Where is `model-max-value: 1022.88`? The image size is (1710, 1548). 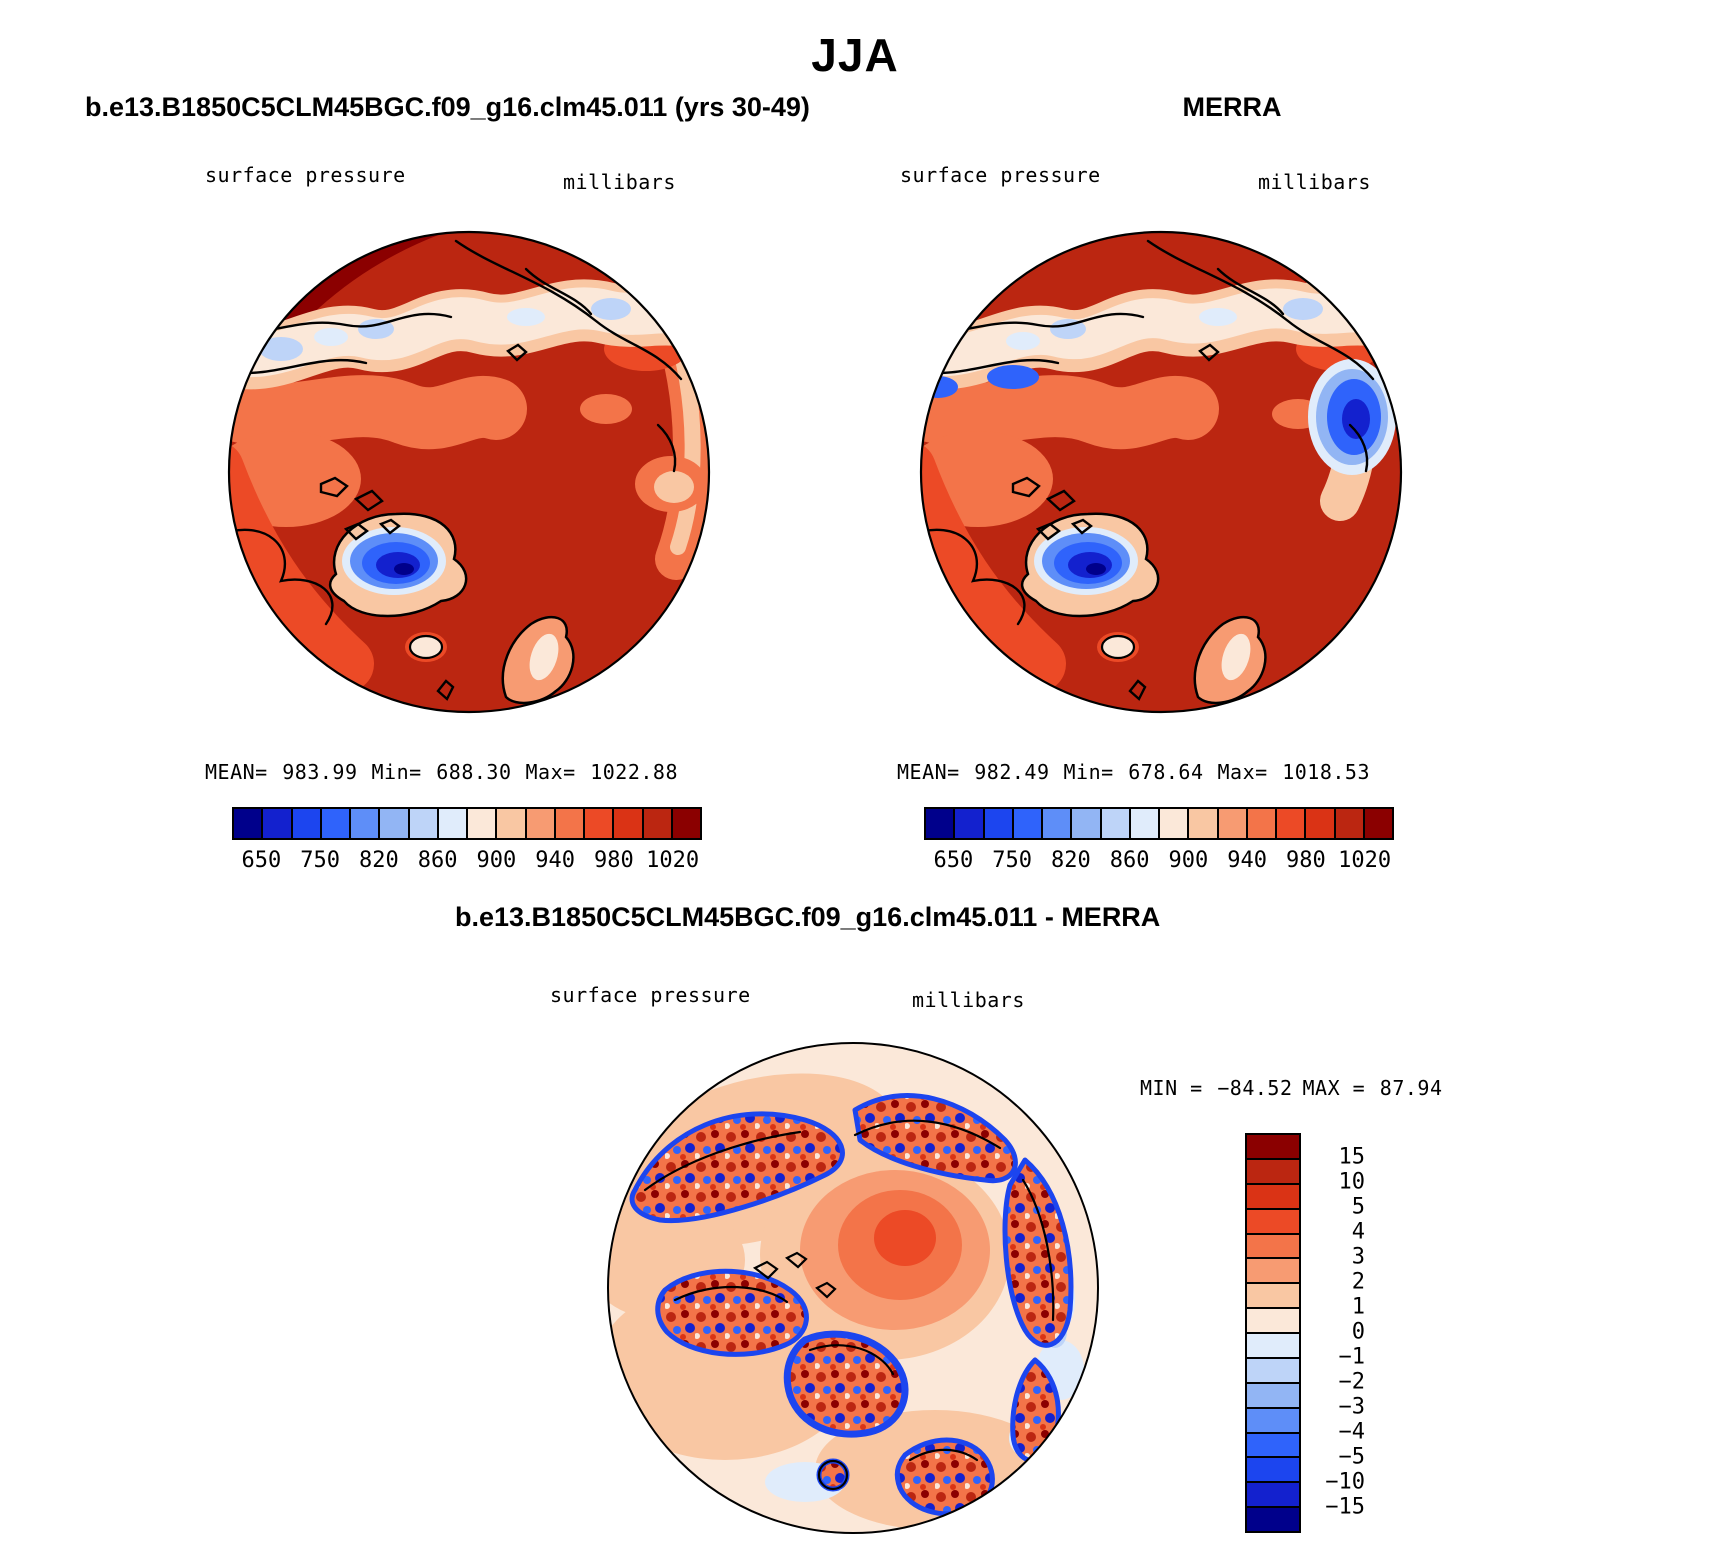 model-max-value: 1022.88 is located at coordinates (634, 772).